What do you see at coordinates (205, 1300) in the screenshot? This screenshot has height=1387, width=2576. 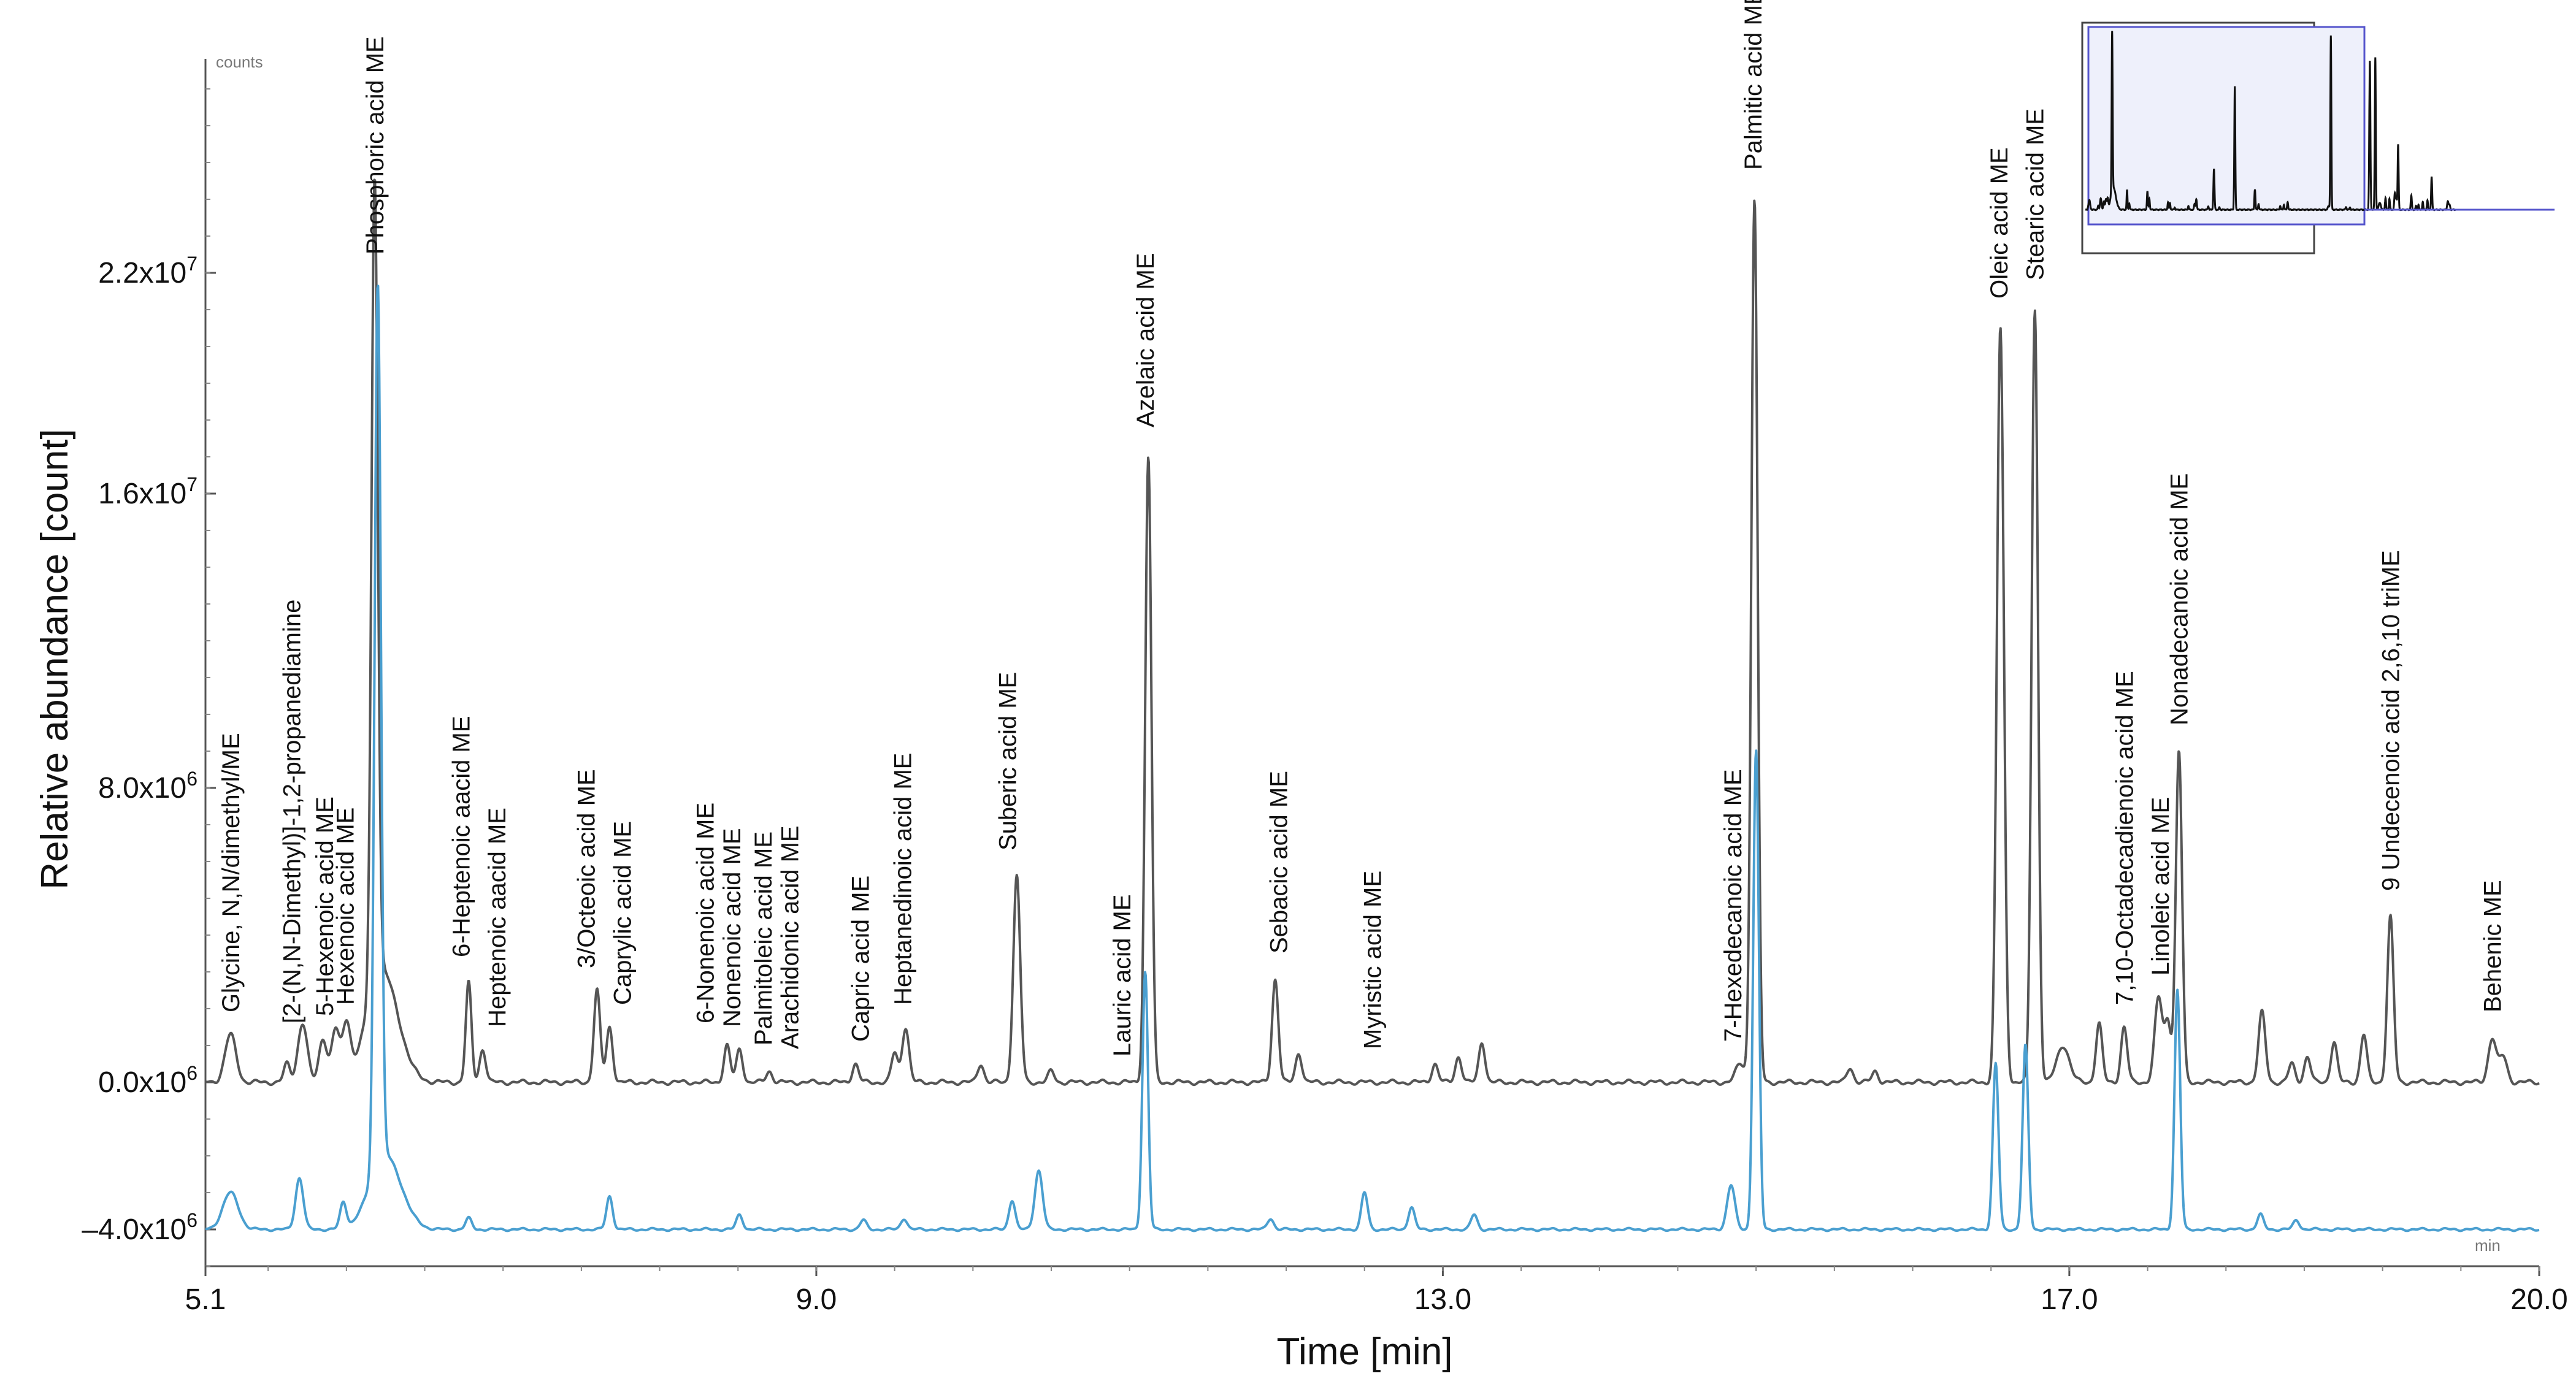 I see `x-tick-label: 5.1` at bounding box center [205, 1300].